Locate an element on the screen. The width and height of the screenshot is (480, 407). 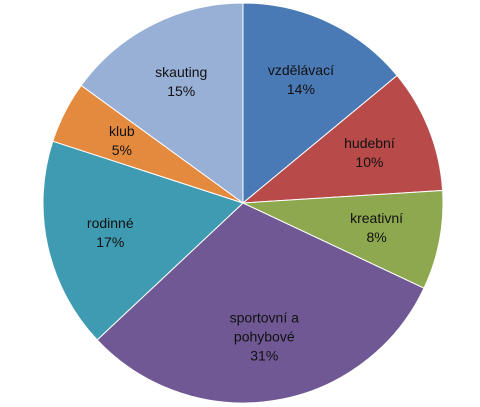
slice-label: rodinné 17% is located at coordinates (110, 233).